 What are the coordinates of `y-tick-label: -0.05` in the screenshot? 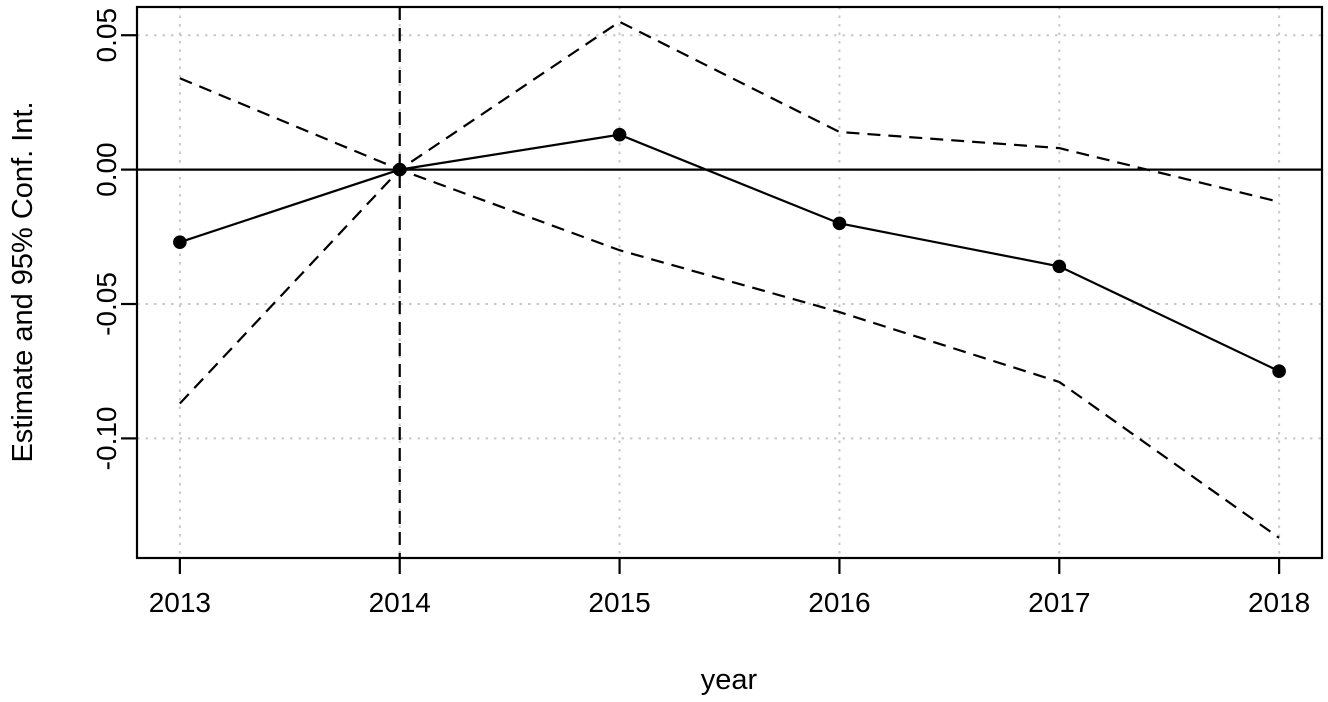 It's located at (106, 304).